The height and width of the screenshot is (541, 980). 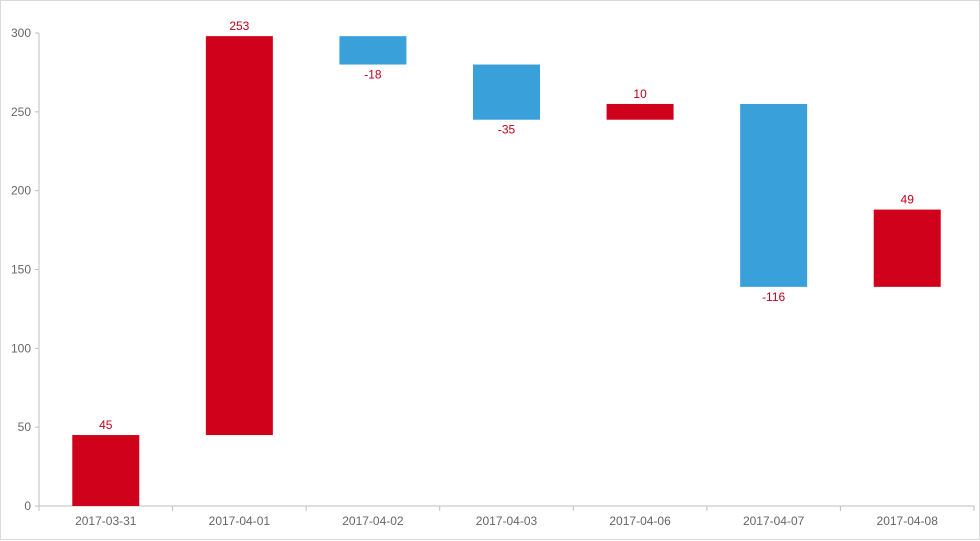 I want to click on y-tick-label: 100, so click(x=21, y=348).